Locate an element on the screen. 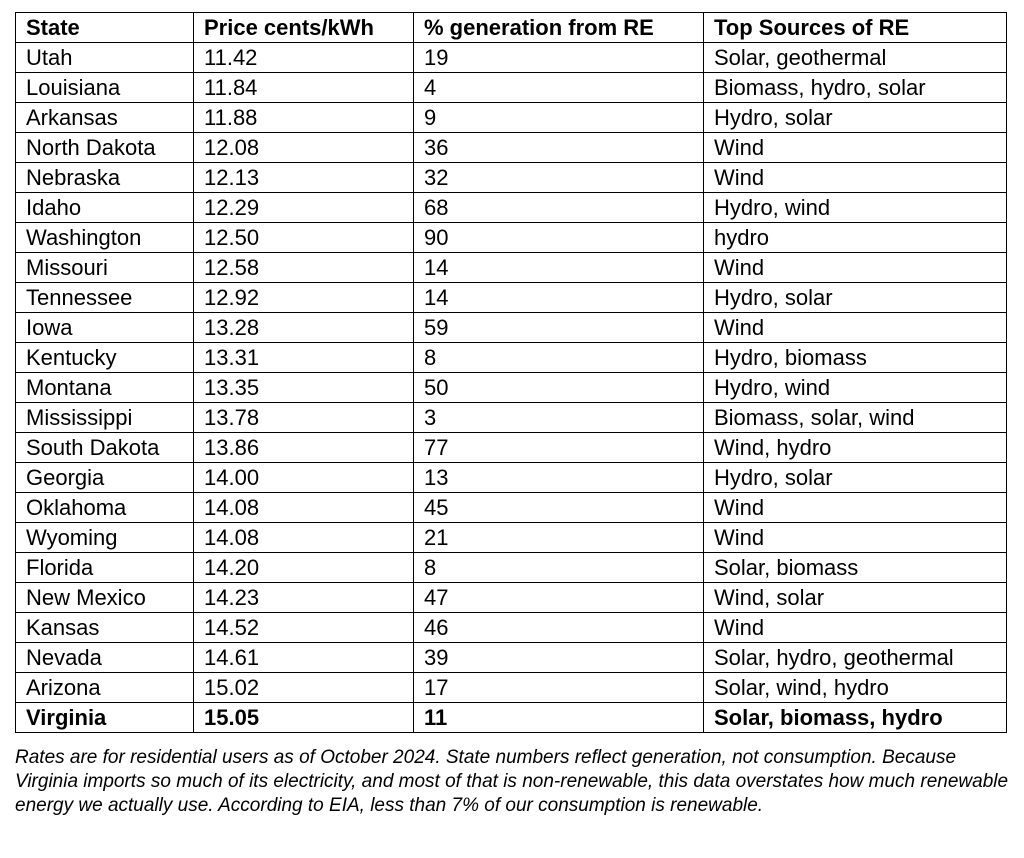  table-row: Montana 13.35 50 Hydro, wind is located at coordinates (511, 387).